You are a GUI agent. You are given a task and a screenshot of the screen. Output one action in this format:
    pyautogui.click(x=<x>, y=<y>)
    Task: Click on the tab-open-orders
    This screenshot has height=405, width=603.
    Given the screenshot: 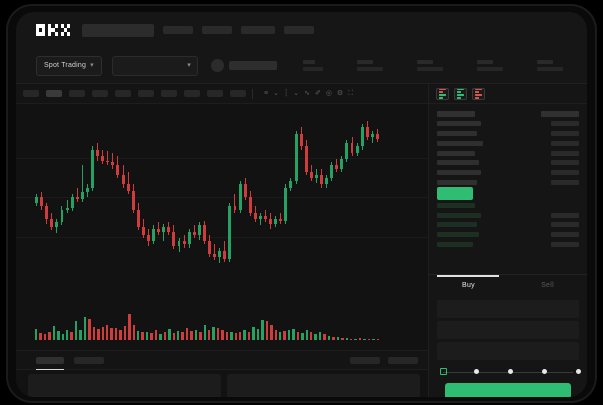 What is the action you would take?
    pyautogui.click(x=50, y=363)
    